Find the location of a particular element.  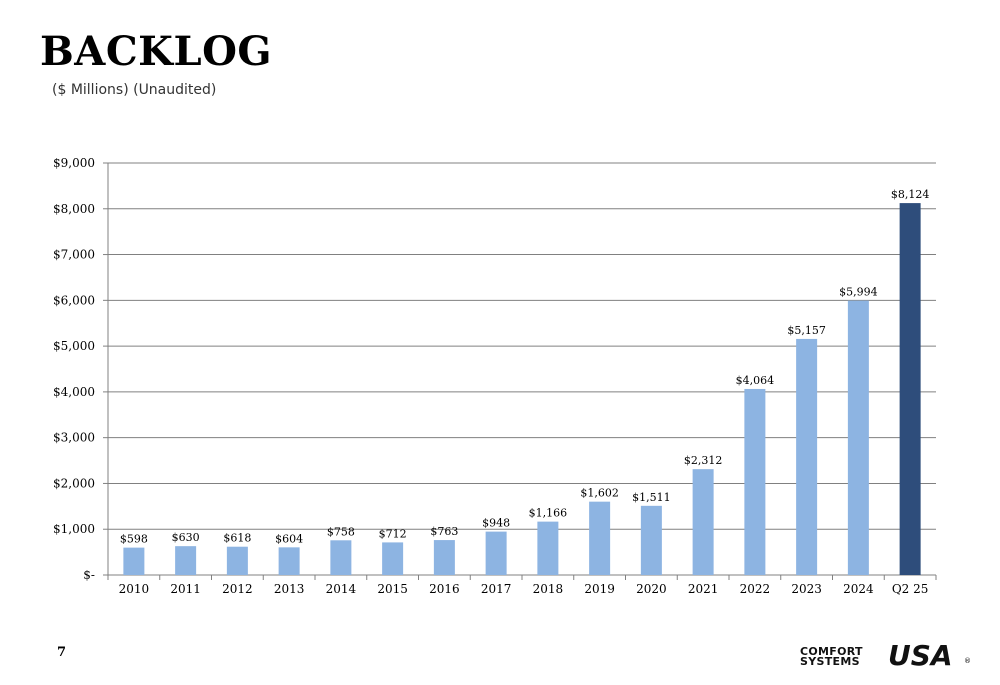

x-tick-label: Q2 25 is located at coordinates (910, 589).